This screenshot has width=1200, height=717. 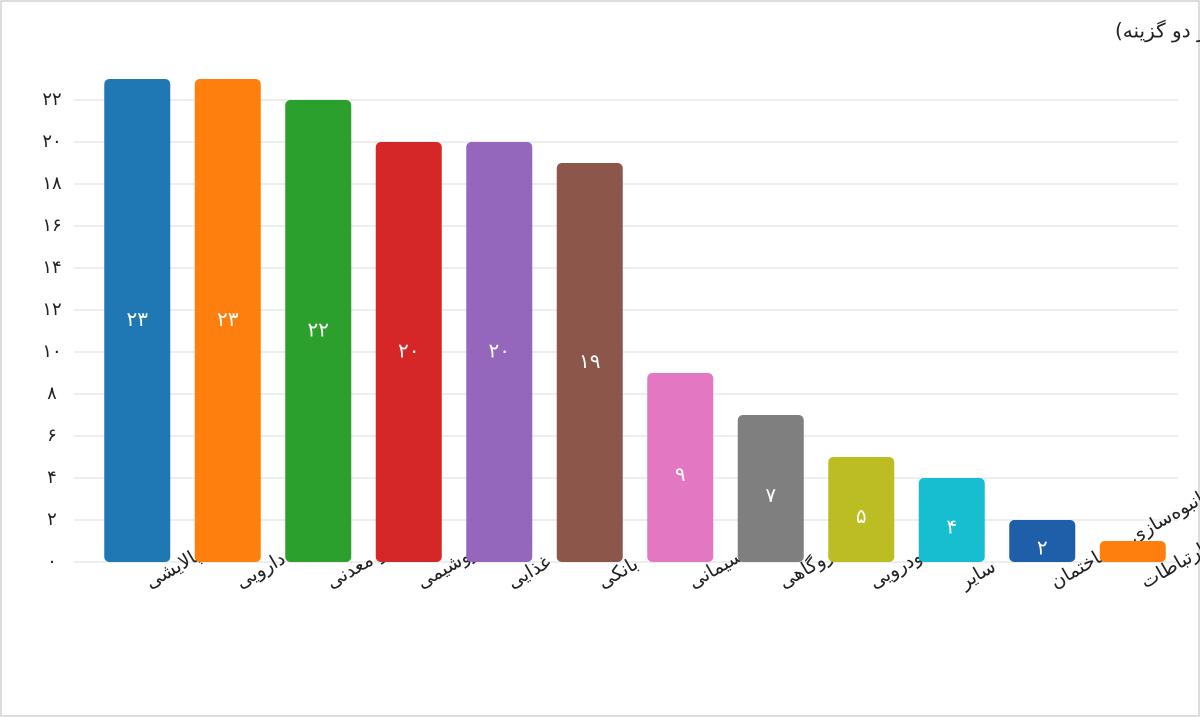 What do you see at coordinates (51, 351) in the screenshot?
I see `y-tick-label: ۱۰` at bounding box center [51, 351].